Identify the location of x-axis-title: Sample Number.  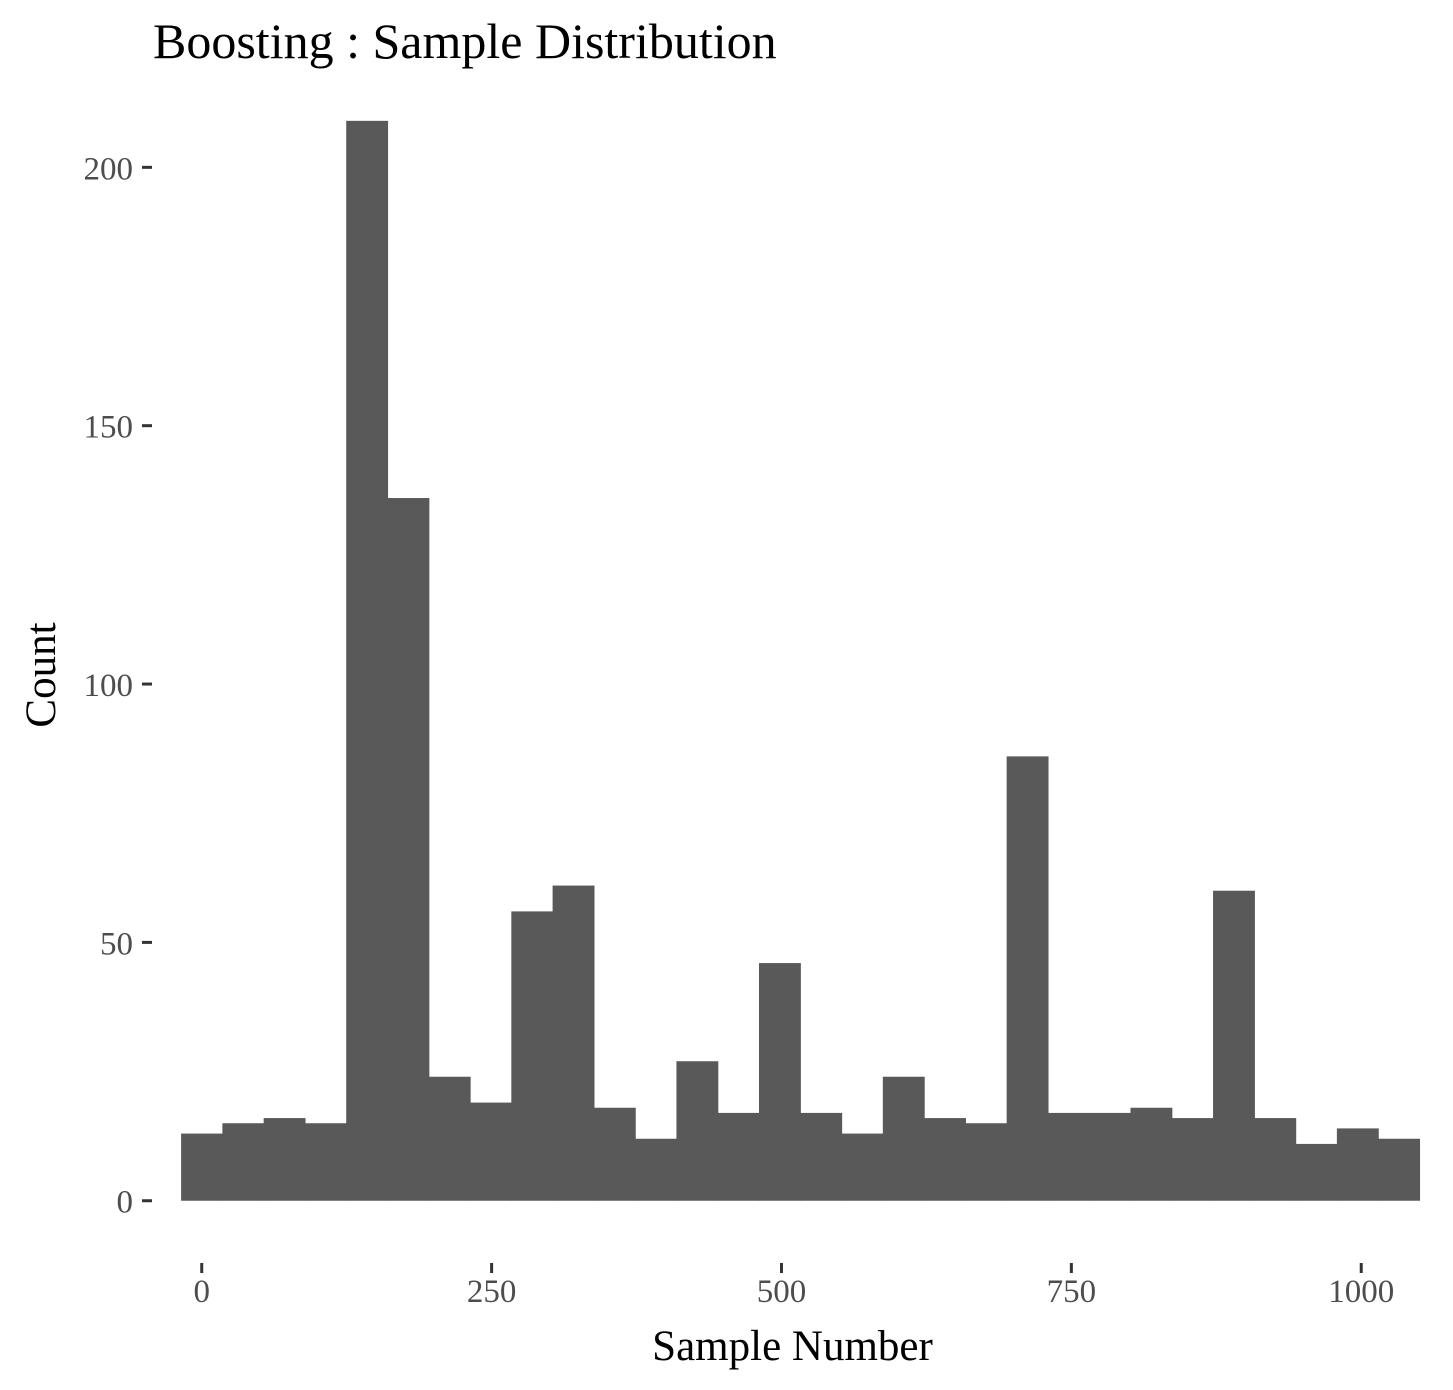
(792, 1346).